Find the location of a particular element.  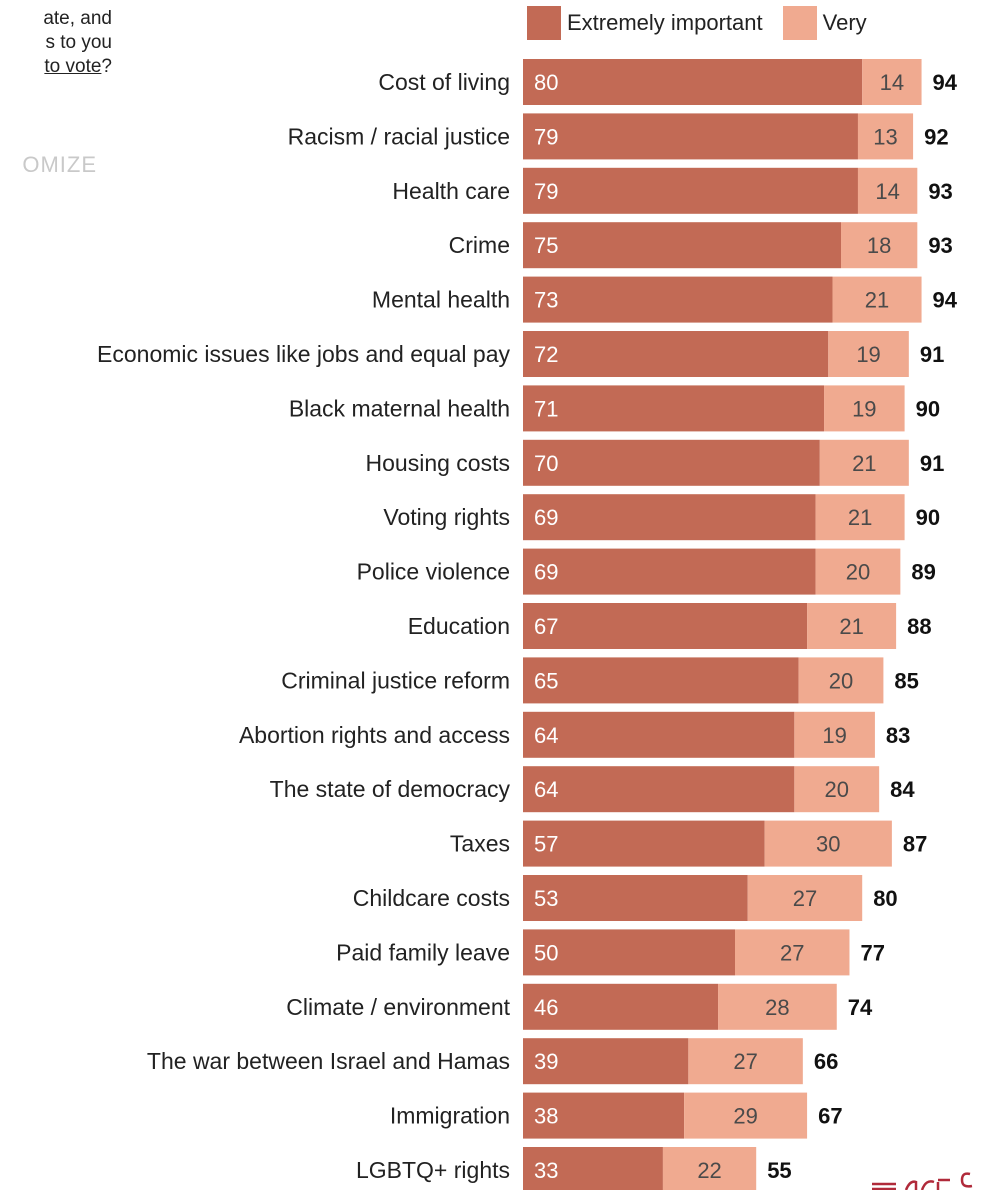

intro-line-1: ate, and is located at coordinates (77, 18).